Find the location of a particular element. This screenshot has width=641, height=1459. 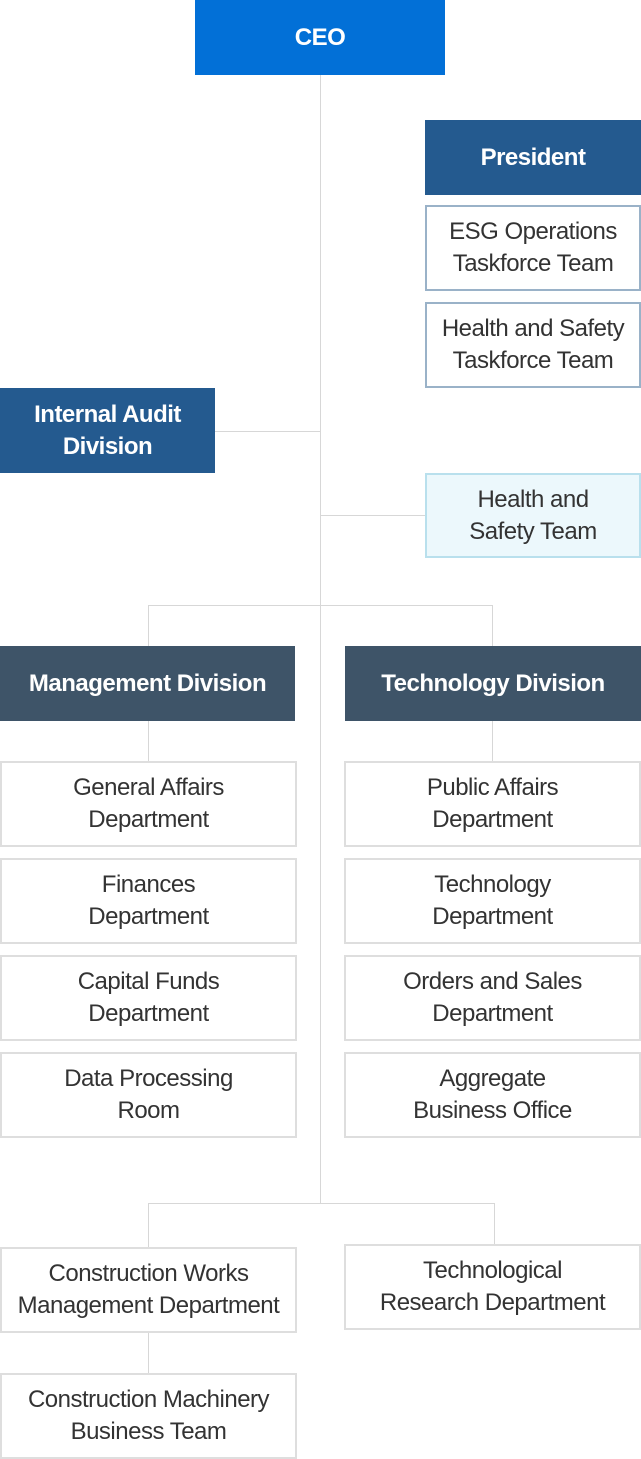

data-processing-label: Data Processing Room is located at coordinates (148, 1094).